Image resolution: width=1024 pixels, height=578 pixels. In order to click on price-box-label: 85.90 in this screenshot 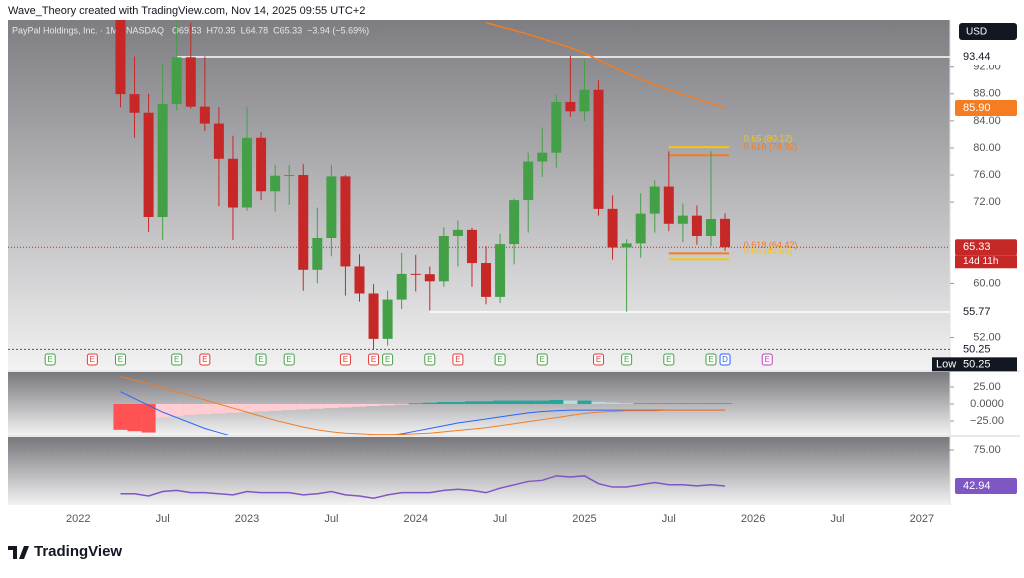, I will do `click(977, 108)`.